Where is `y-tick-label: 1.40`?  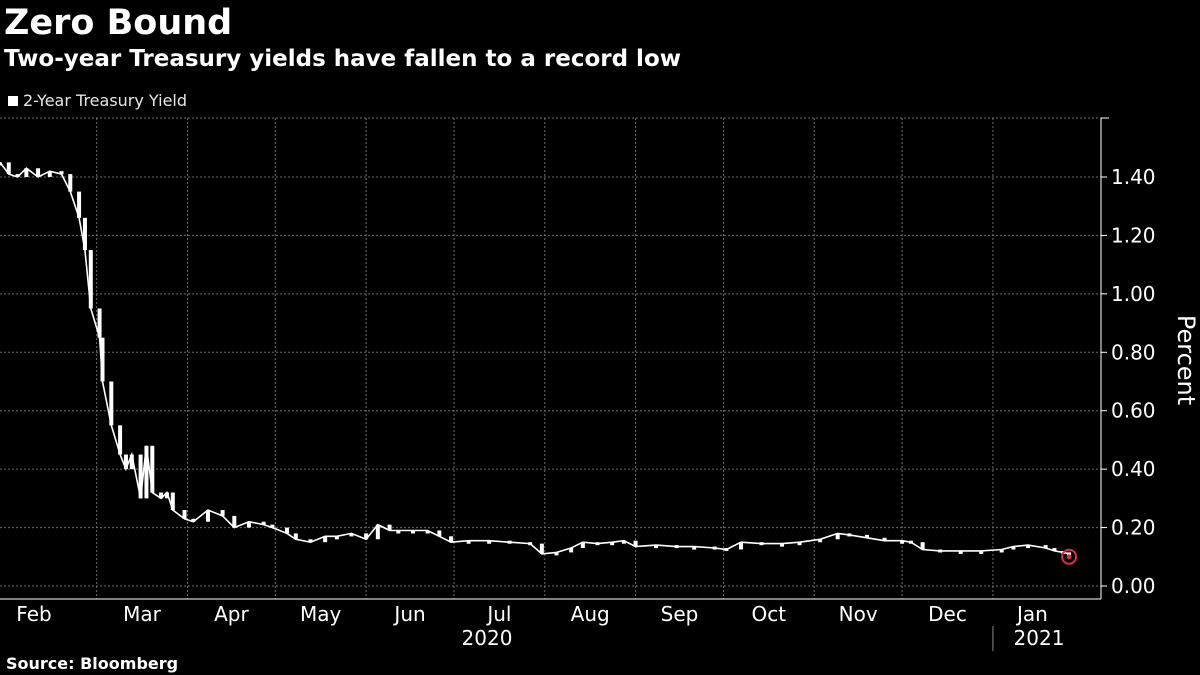
y-tick-label: 1.40 is located at coordinates (1133, 177).